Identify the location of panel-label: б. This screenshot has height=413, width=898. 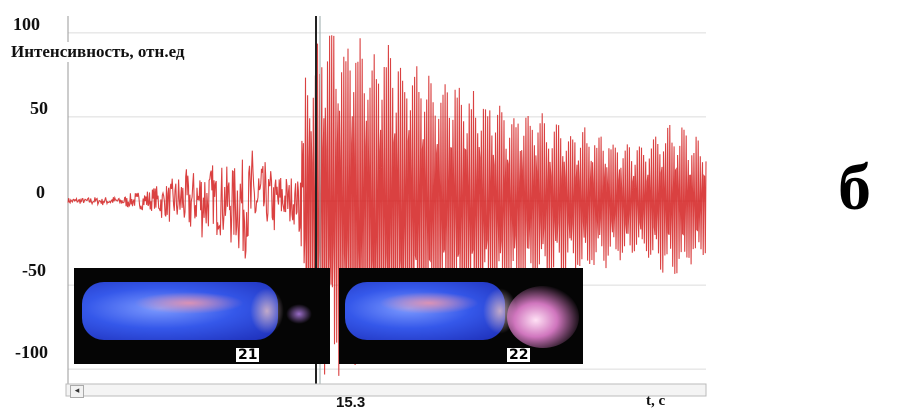
(854, 187).